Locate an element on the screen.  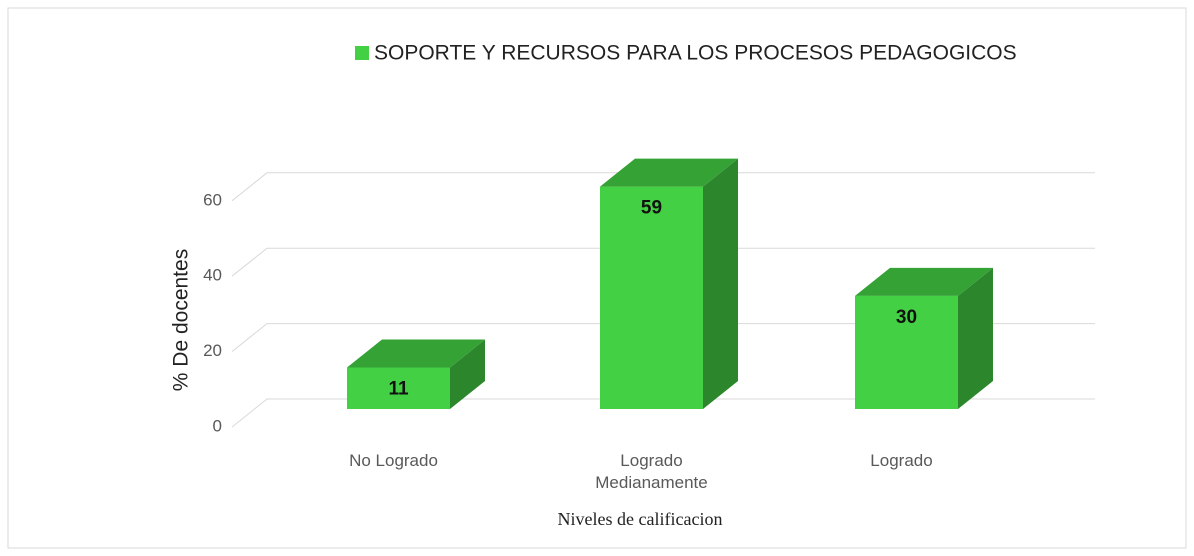
legend-swatch is located at coordinates (362, 53).